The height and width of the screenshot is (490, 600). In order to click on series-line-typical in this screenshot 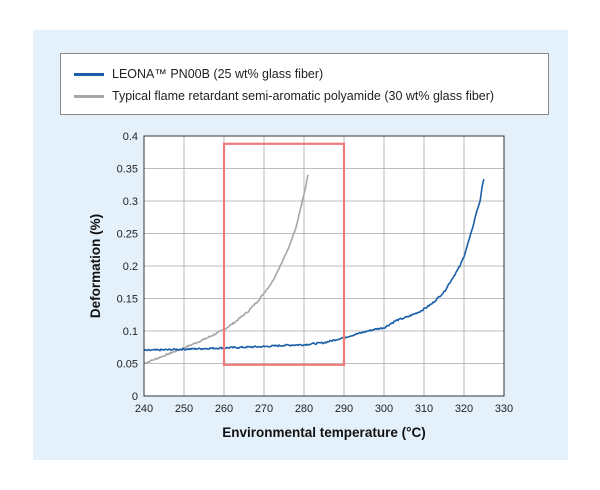, I will do `click(226, 269)`.